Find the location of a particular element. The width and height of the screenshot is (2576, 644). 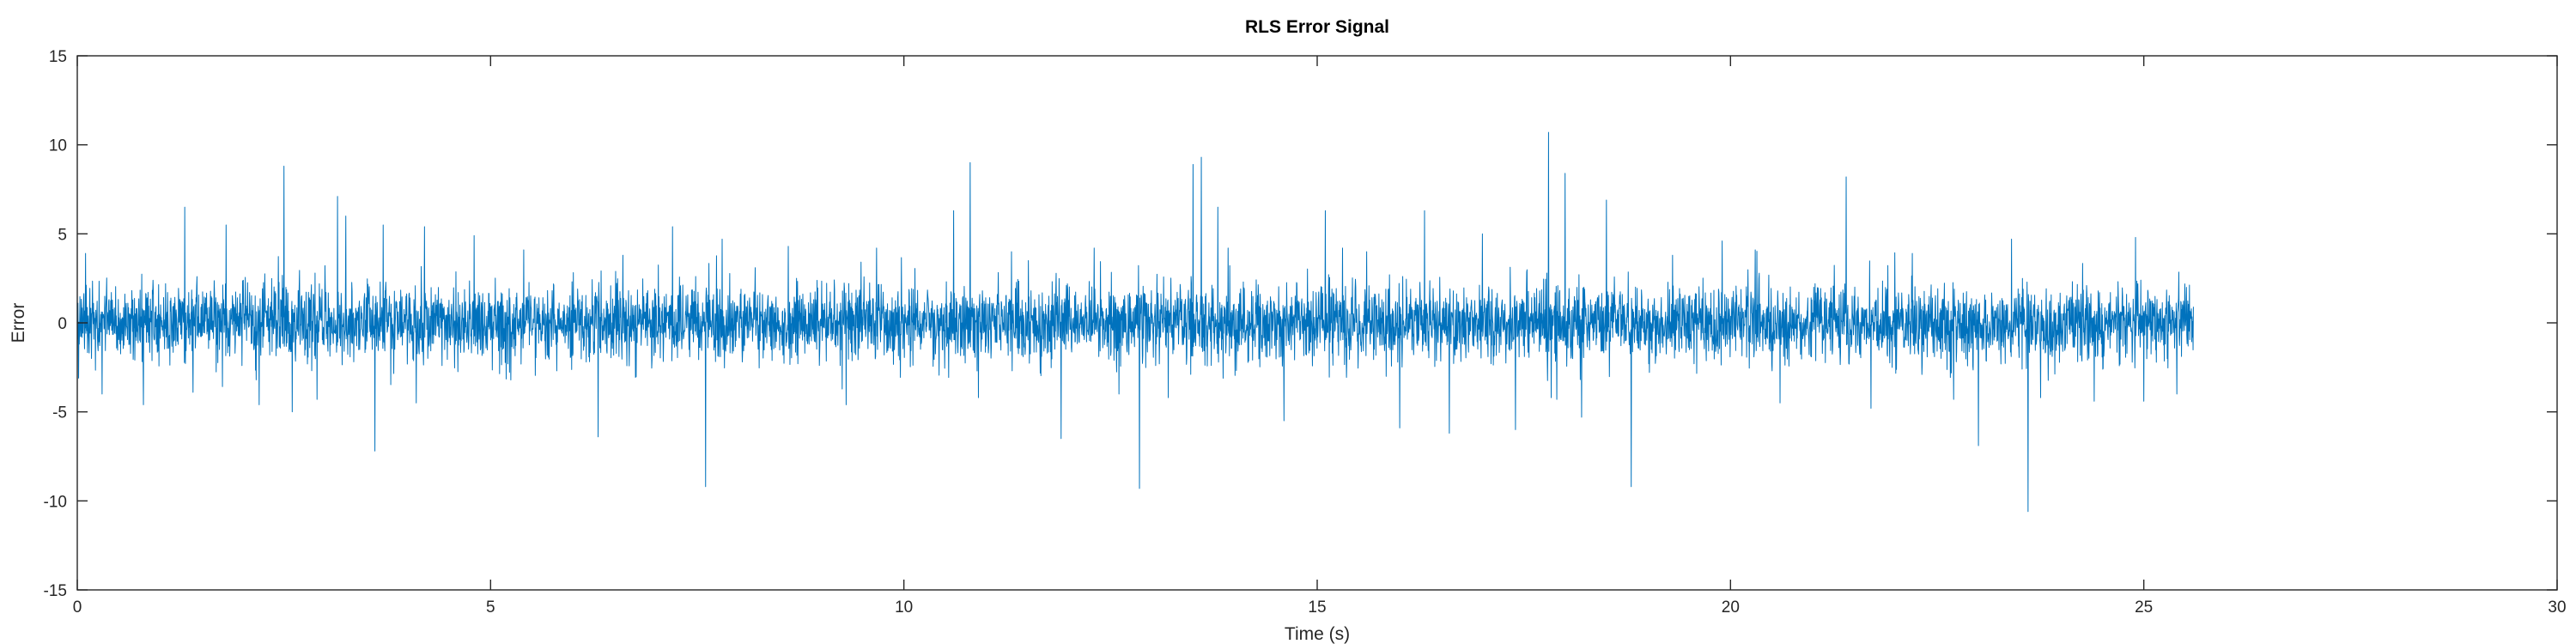

x-axis-label: Time (s) is located at coordinates (1317, 634).